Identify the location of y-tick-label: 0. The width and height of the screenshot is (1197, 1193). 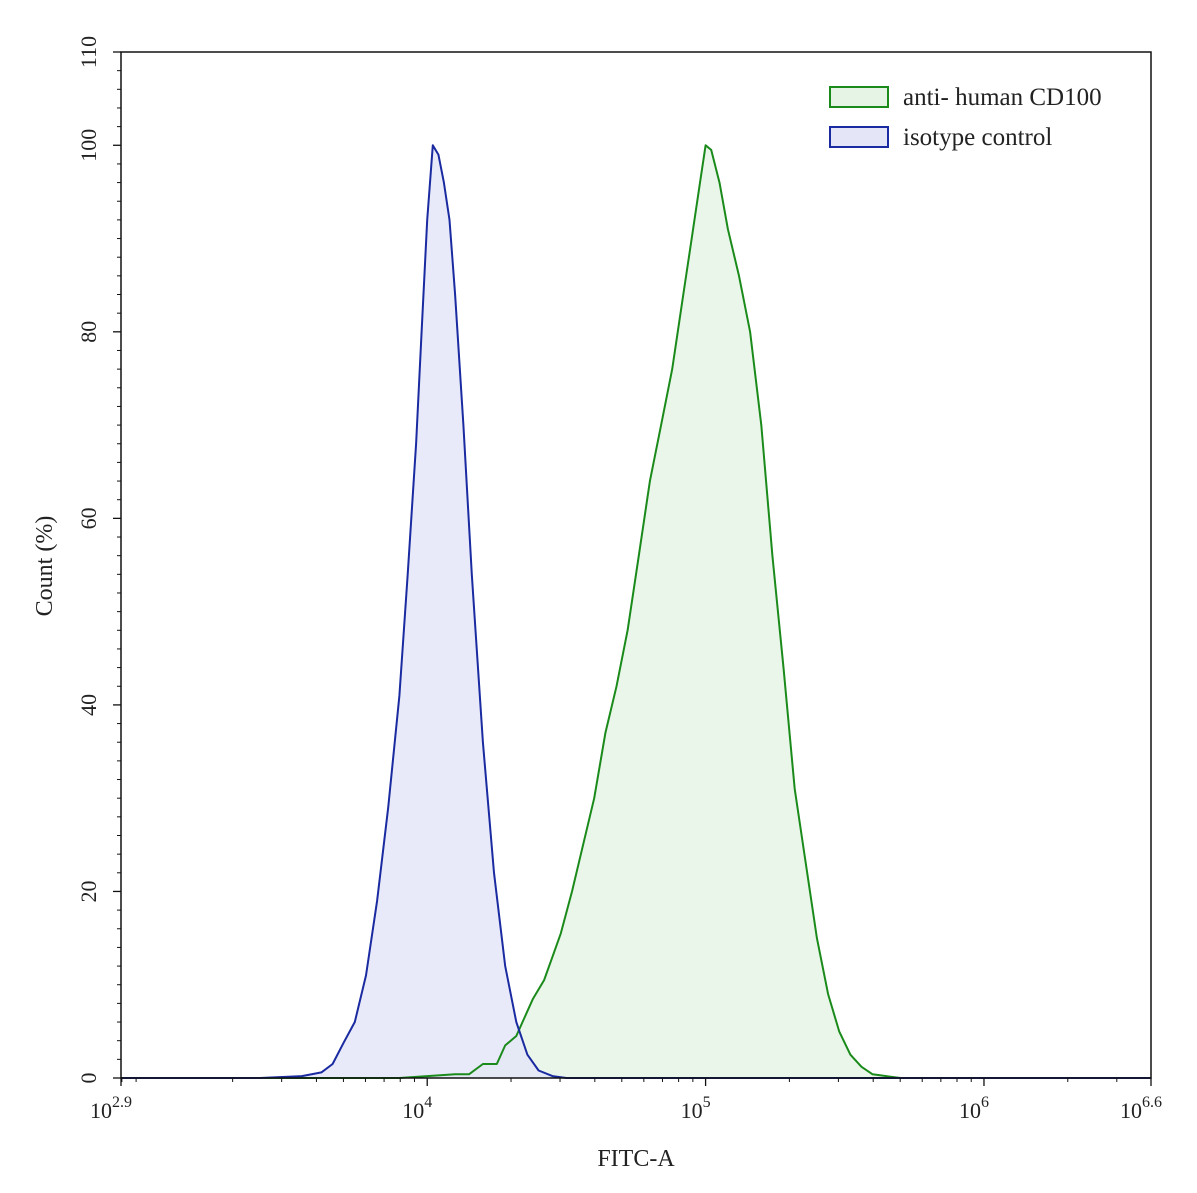
(88, 1078).